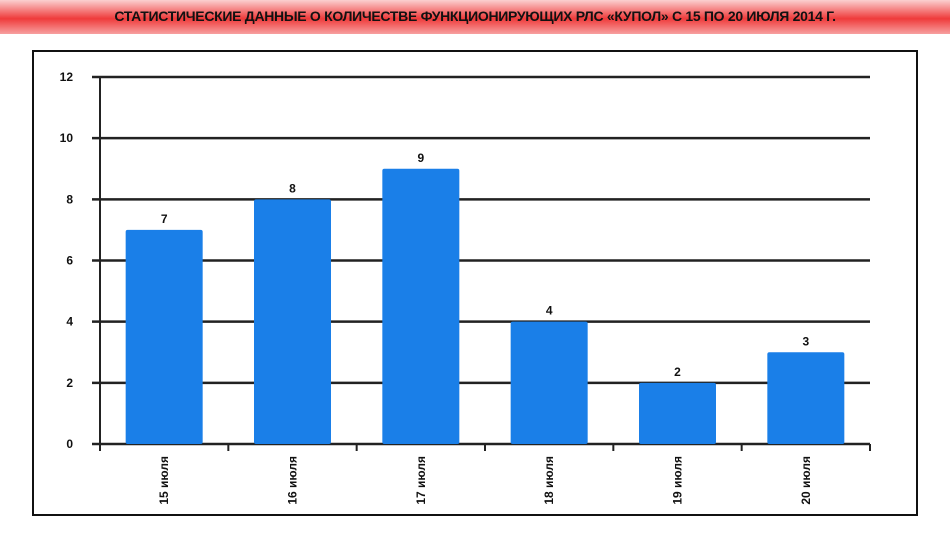 The width and height of the screenshot is (950, 533). Describe the element at coordinates (69, 261) in the screenshot. I see `y-tick-label: 6` at that location.